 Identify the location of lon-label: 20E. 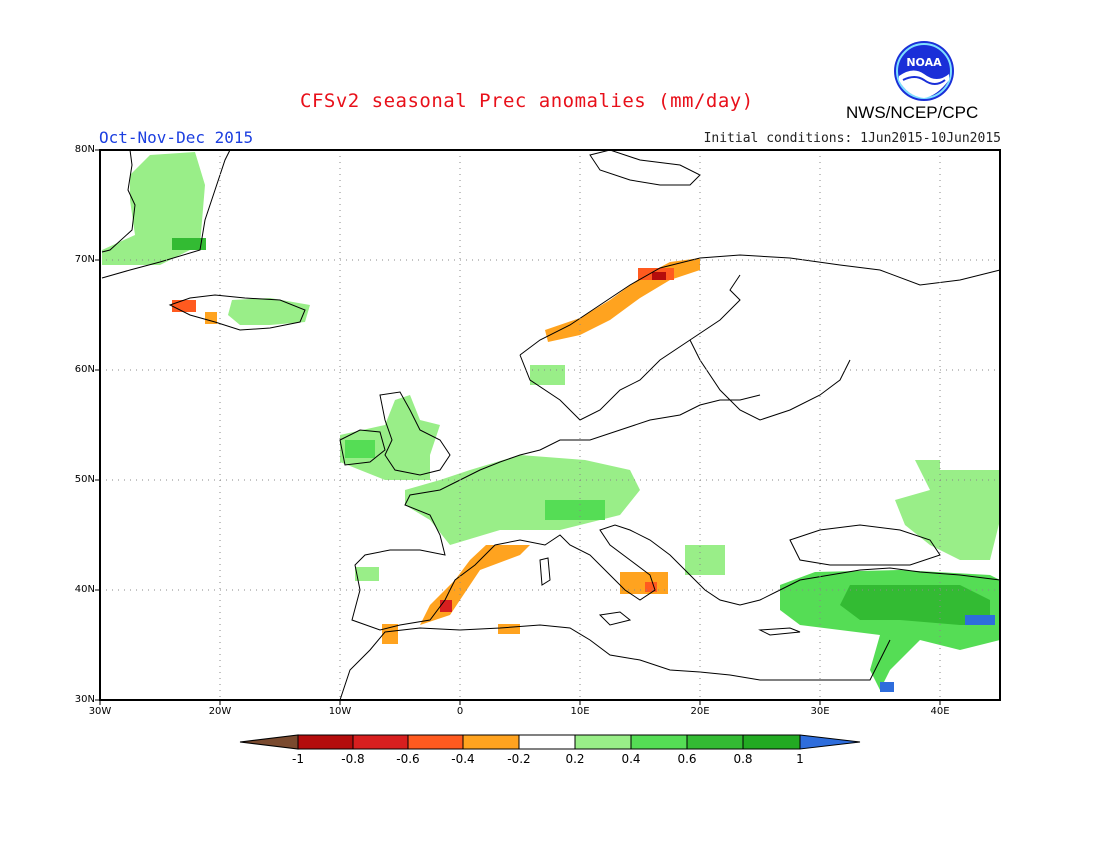
(700, 711).